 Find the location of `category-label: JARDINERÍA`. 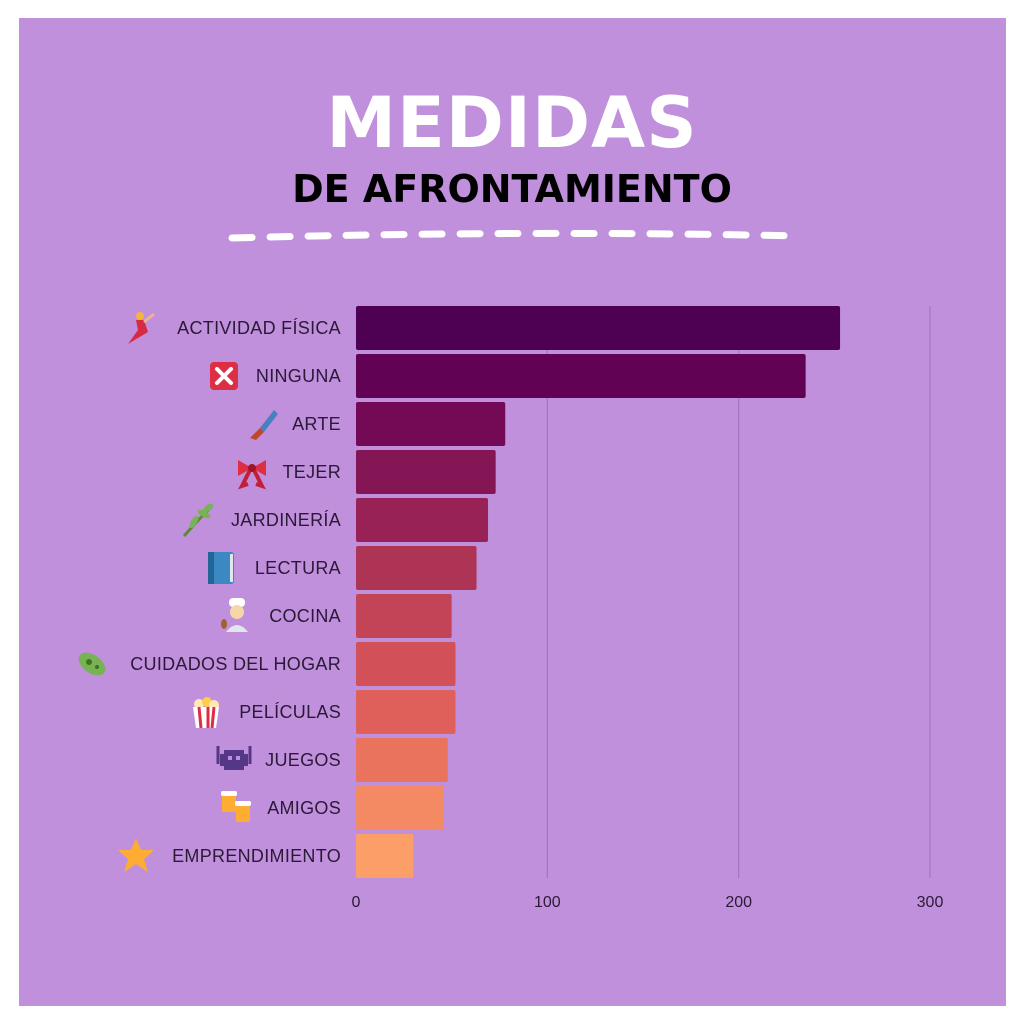

category-label: JARDINERÍA is located at coordinates (286, 520).